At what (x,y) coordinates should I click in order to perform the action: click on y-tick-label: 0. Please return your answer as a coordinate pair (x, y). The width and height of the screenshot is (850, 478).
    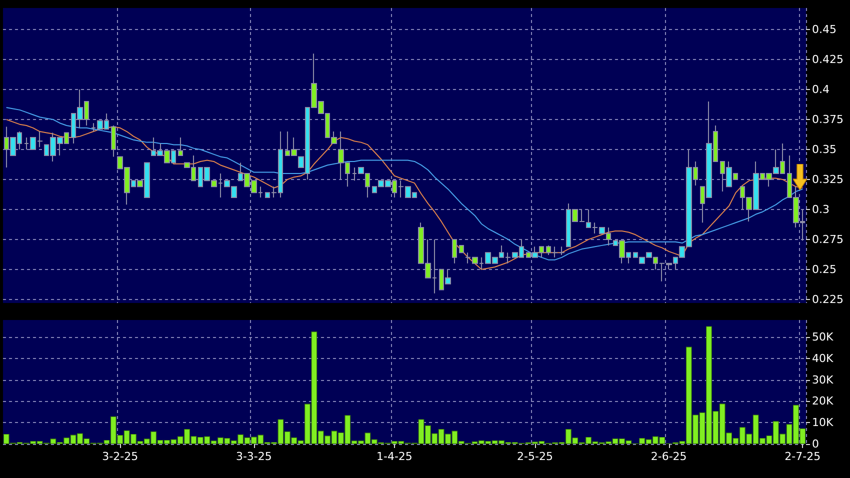
    Looking at the image, I should click on (815, 444).